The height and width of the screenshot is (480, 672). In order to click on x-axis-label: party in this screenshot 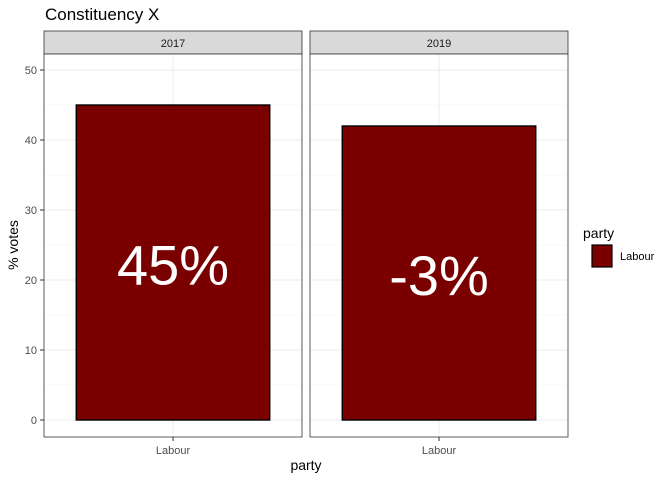, I will do `click(305, 465)`.